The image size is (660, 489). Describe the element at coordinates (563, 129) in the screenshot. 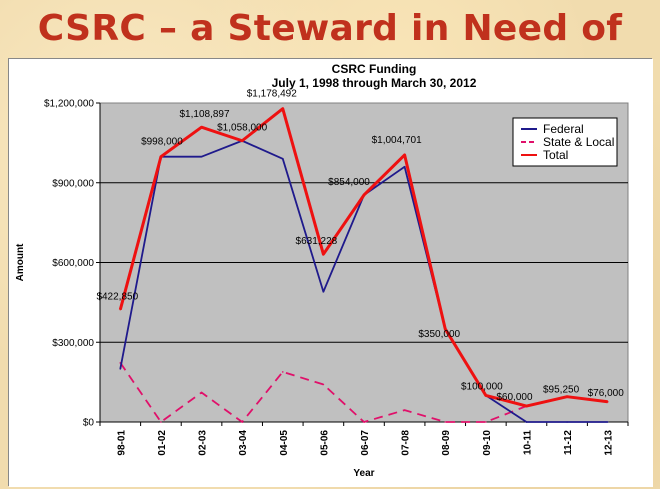

I see `legend-entry: Federal` at that location.